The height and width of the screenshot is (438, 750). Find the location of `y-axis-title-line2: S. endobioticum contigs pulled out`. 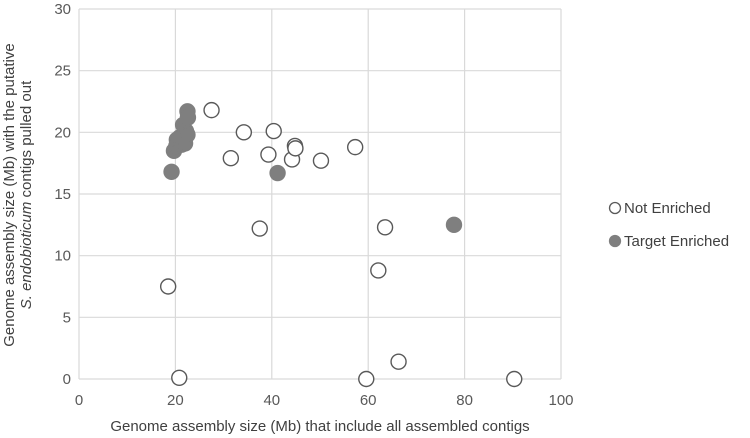

y-axis-title-line2: S. endobioticum contigs pulled out is located at coordinates (26, 194).